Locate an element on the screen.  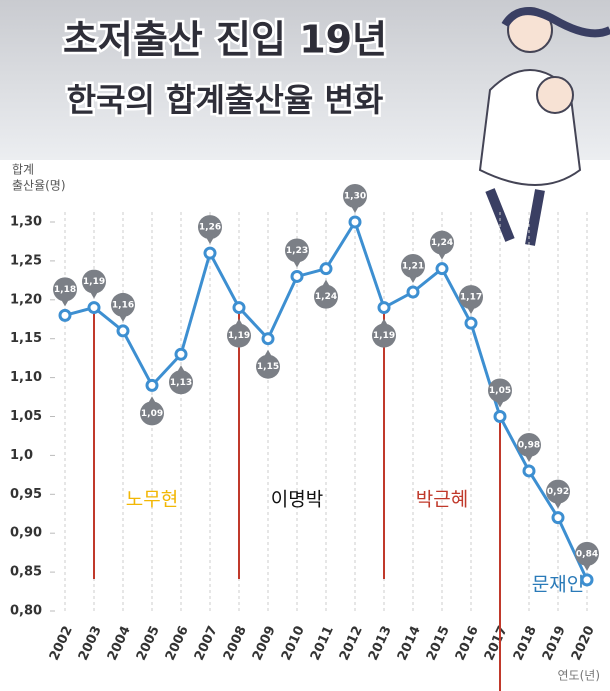
value-label: 1,13 is located at coordinates (181, 383).